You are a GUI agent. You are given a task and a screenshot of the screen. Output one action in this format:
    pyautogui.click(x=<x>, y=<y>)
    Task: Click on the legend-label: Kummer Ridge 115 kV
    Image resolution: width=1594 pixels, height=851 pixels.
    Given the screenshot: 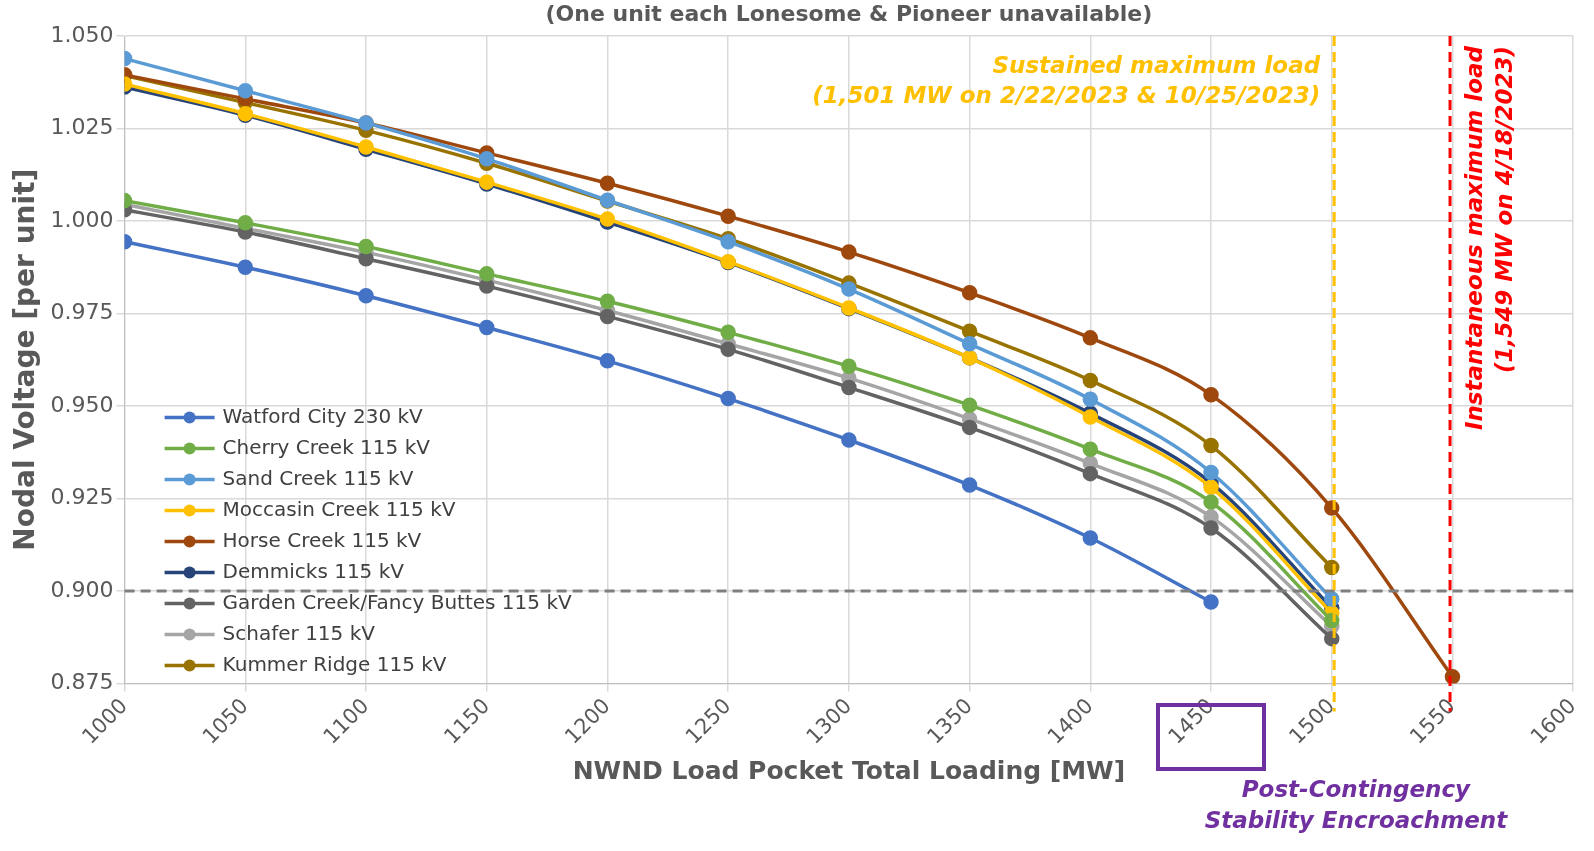 What is the action you would take?
    pyautogui.click(x=334, y=663)
    